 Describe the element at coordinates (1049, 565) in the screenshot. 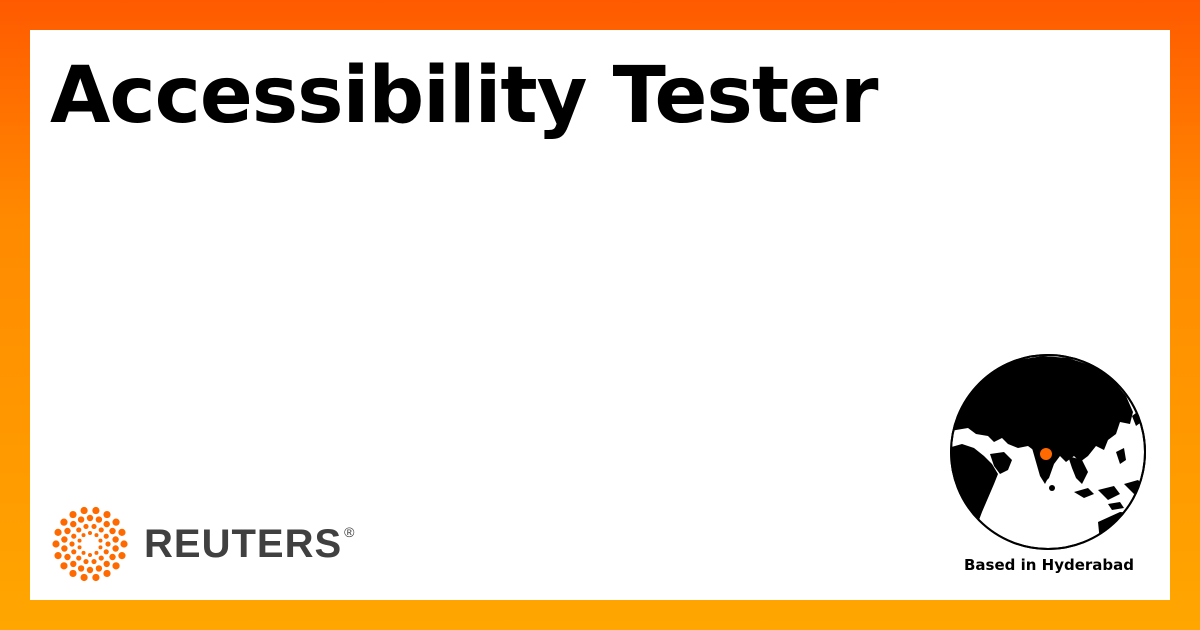

I see `location-label: Based in Hyderabad` at that location.